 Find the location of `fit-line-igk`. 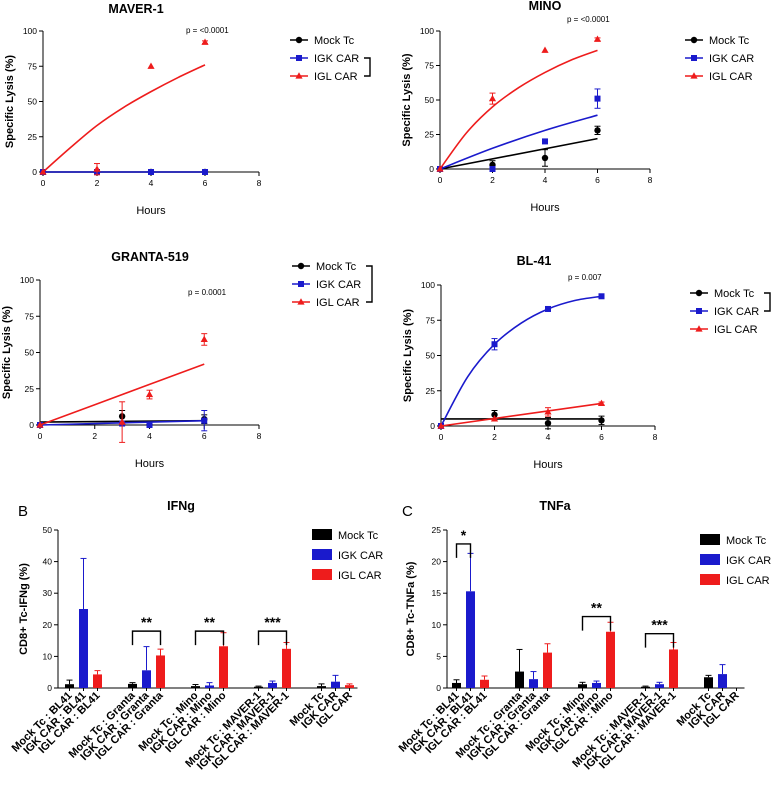

fit-line-igk is located at coordinates (518, 142).